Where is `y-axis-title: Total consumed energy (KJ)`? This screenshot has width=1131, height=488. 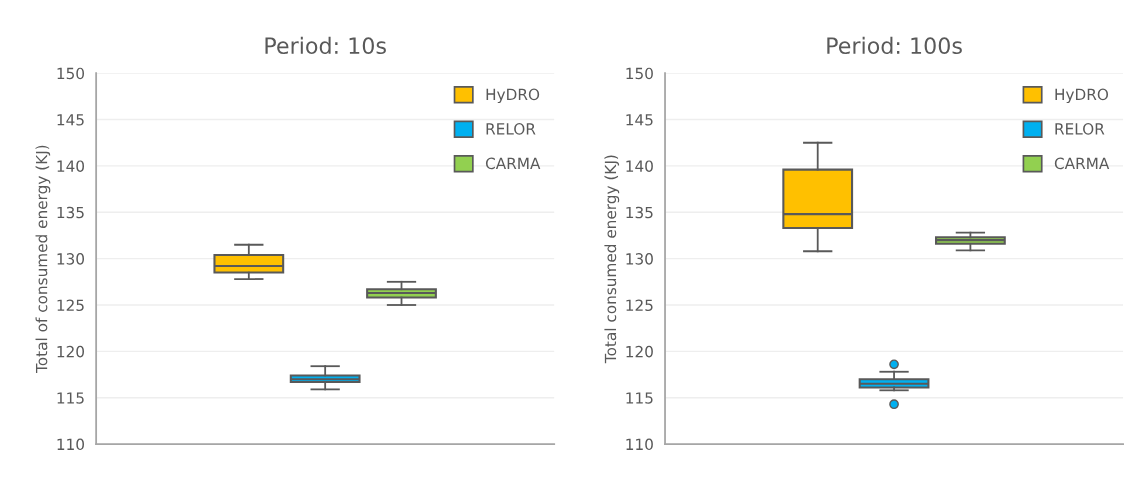
y-axis-title: Total consumed energy (KJ) is located at coordinates (612, 259).